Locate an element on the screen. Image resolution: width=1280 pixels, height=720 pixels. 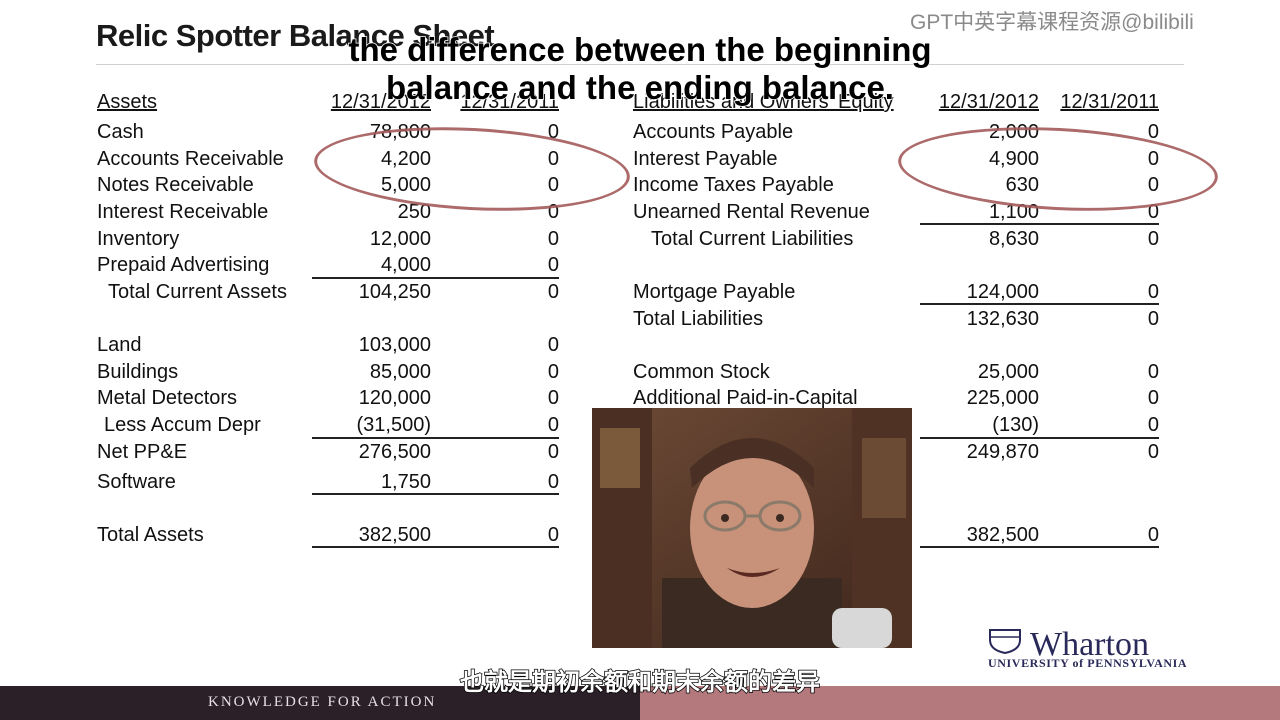
asset-label: Accounts Receivable is located at coordinates (190, 159).